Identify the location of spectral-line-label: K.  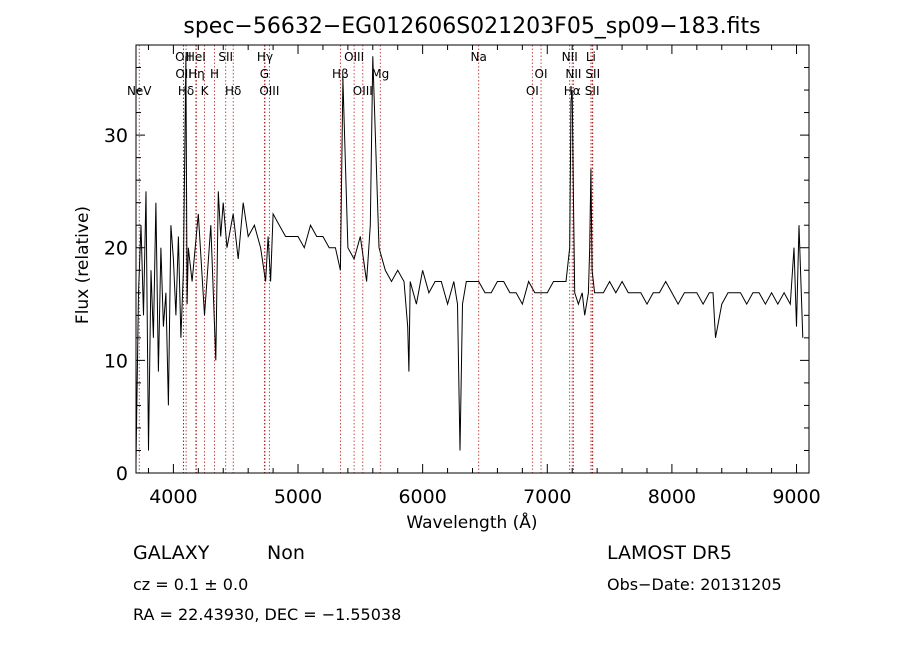
(205, 91).